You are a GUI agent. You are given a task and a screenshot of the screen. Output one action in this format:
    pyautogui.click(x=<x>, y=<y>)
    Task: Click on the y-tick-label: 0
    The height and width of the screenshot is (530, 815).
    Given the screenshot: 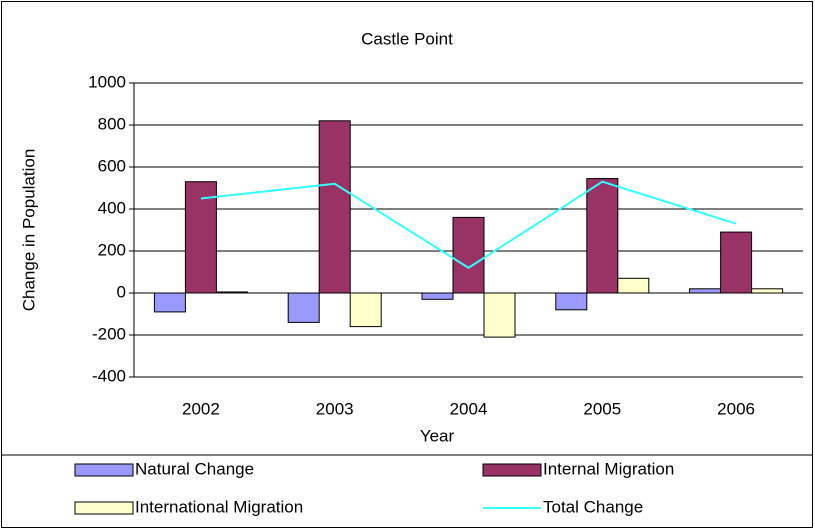 What is the action you would take?
    pyautogui.click(x=121, y=291)
    